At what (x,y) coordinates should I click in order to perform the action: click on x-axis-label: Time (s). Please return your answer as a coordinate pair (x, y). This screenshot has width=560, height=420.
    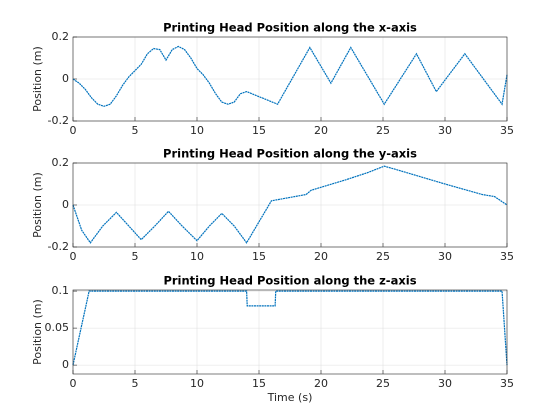
    Looking at the image, I should click on (290, 397).